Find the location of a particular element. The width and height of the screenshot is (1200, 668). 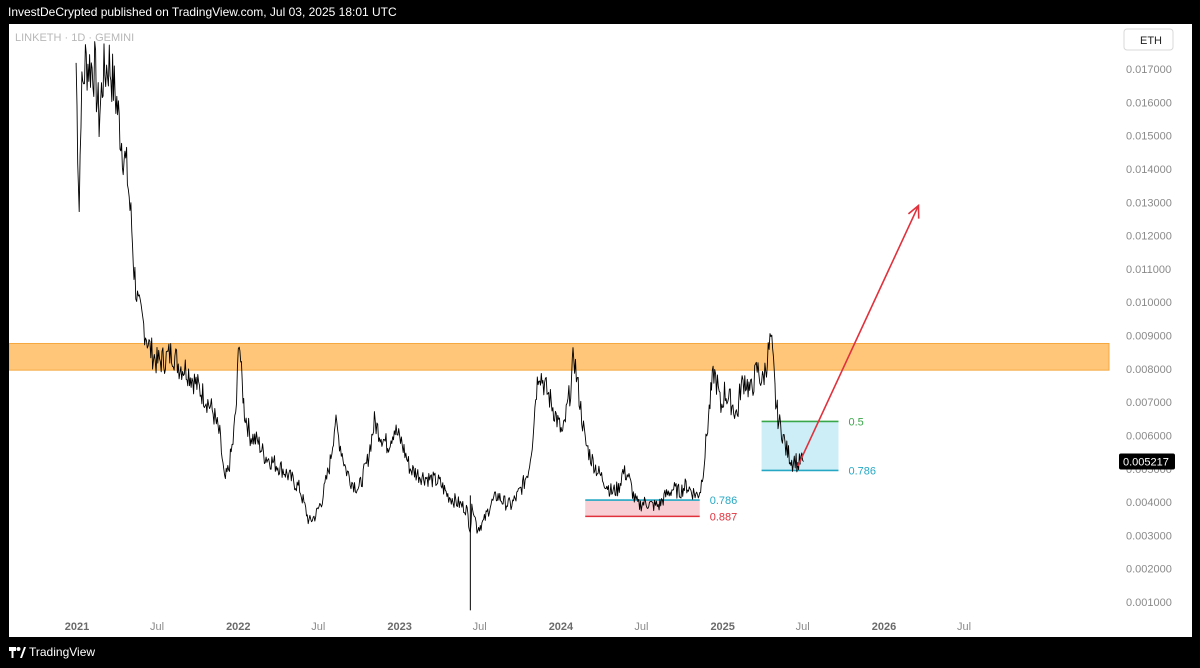

y-tick-label: 0.017000 is located at coordinates (1149, 70).